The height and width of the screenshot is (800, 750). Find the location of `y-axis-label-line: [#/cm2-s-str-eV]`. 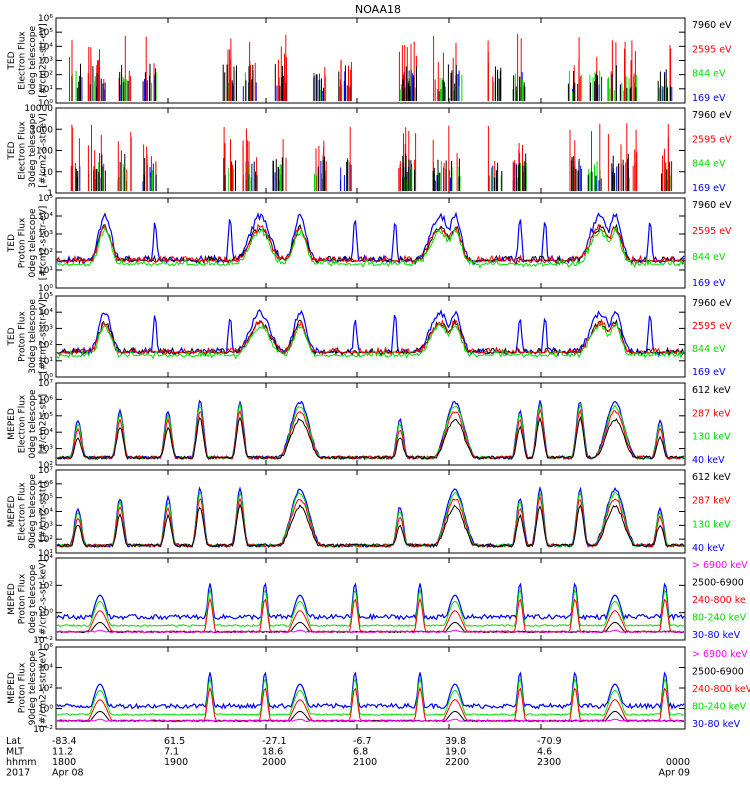

y-axis-label-line: [#/cm2-s-str-eV] is located at coordinates (44, 150).